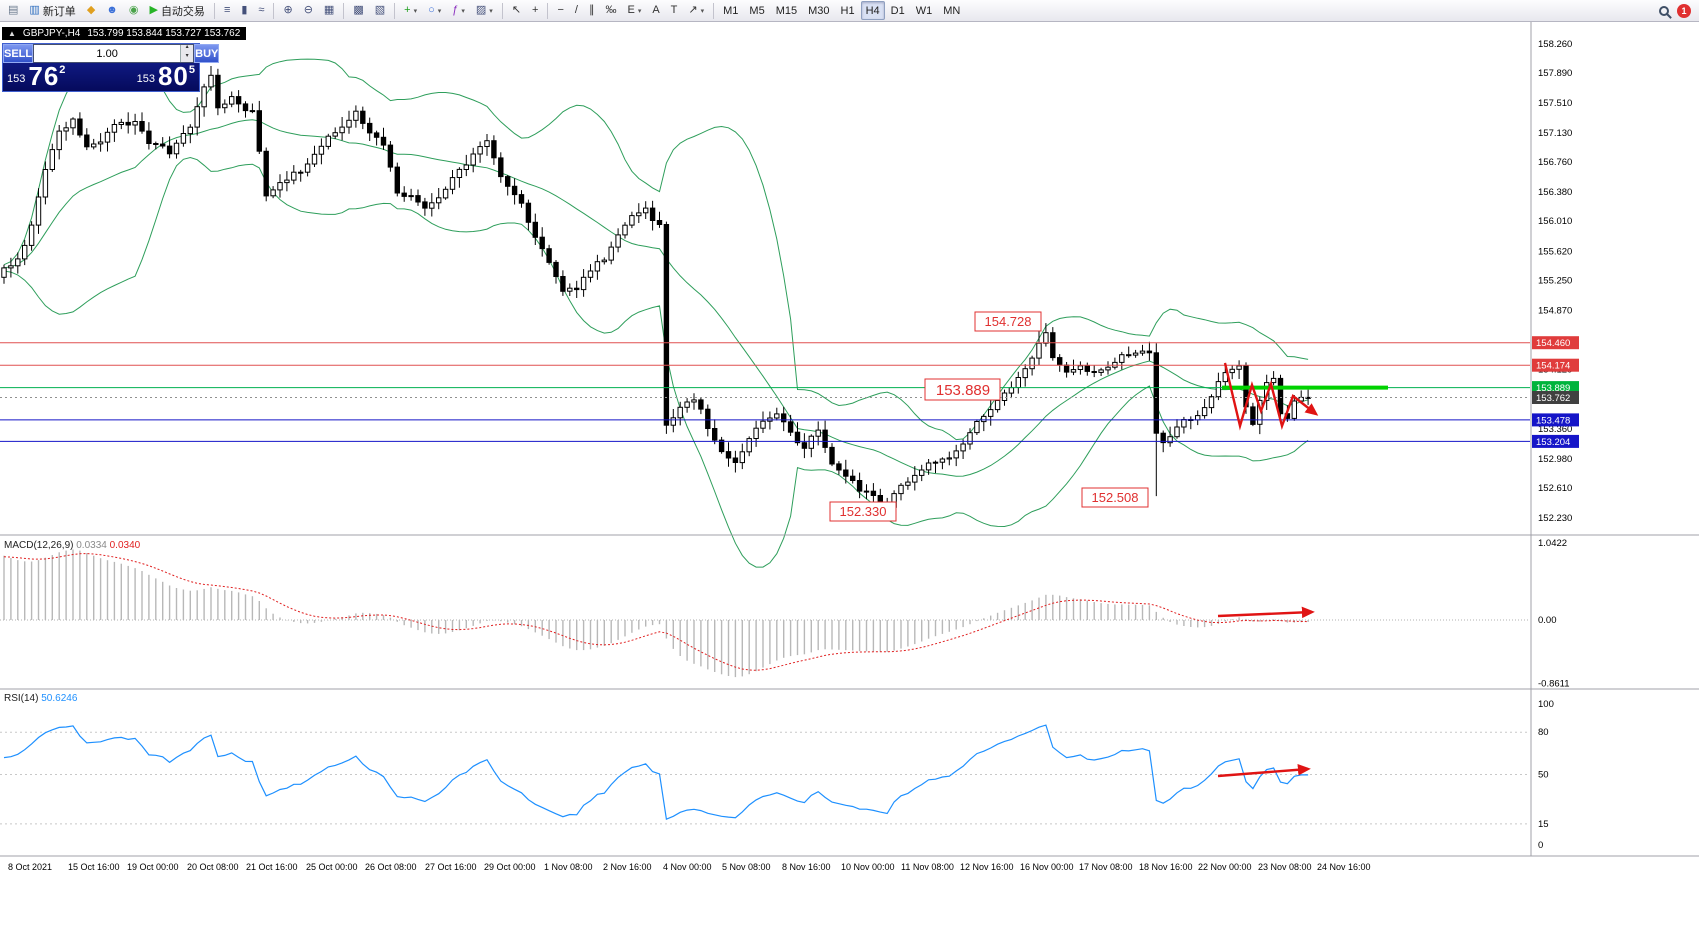 The width and height of the screenshot is (1699, 943). I want to click on svg-text: 156.760, so click(1555, 162).